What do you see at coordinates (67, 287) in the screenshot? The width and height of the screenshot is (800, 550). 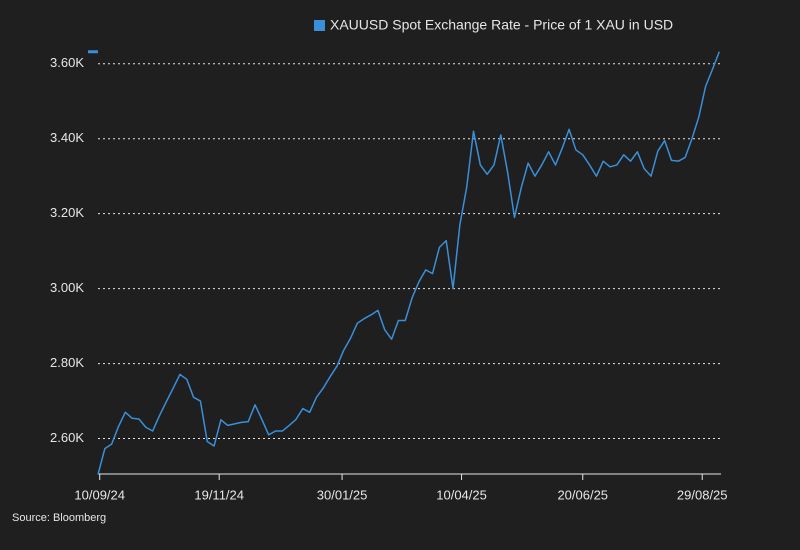 I see `y-tick-label: 3.00K` at bounding box center [67, 287].